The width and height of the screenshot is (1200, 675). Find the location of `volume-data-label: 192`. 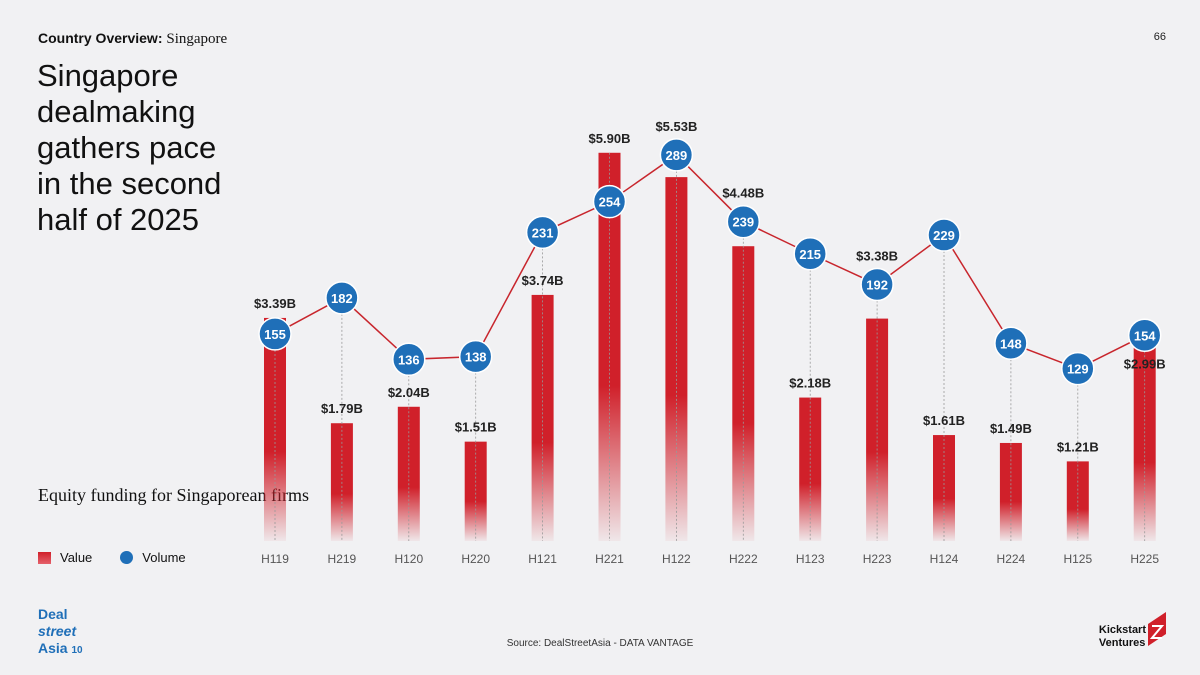

volume-data-label: 192 is located at coordinates (877, 284).